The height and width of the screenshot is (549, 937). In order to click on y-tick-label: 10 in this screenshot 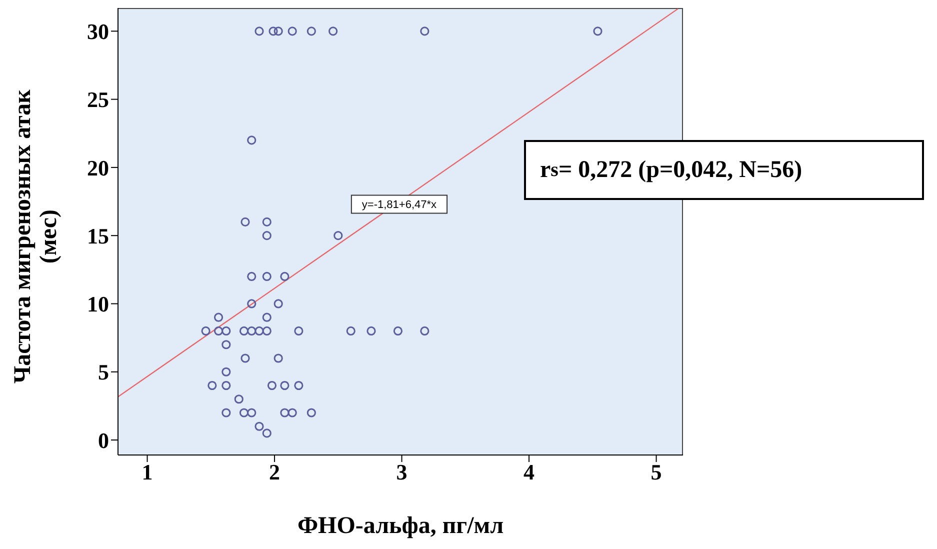, I will do `click(98, 304)`.